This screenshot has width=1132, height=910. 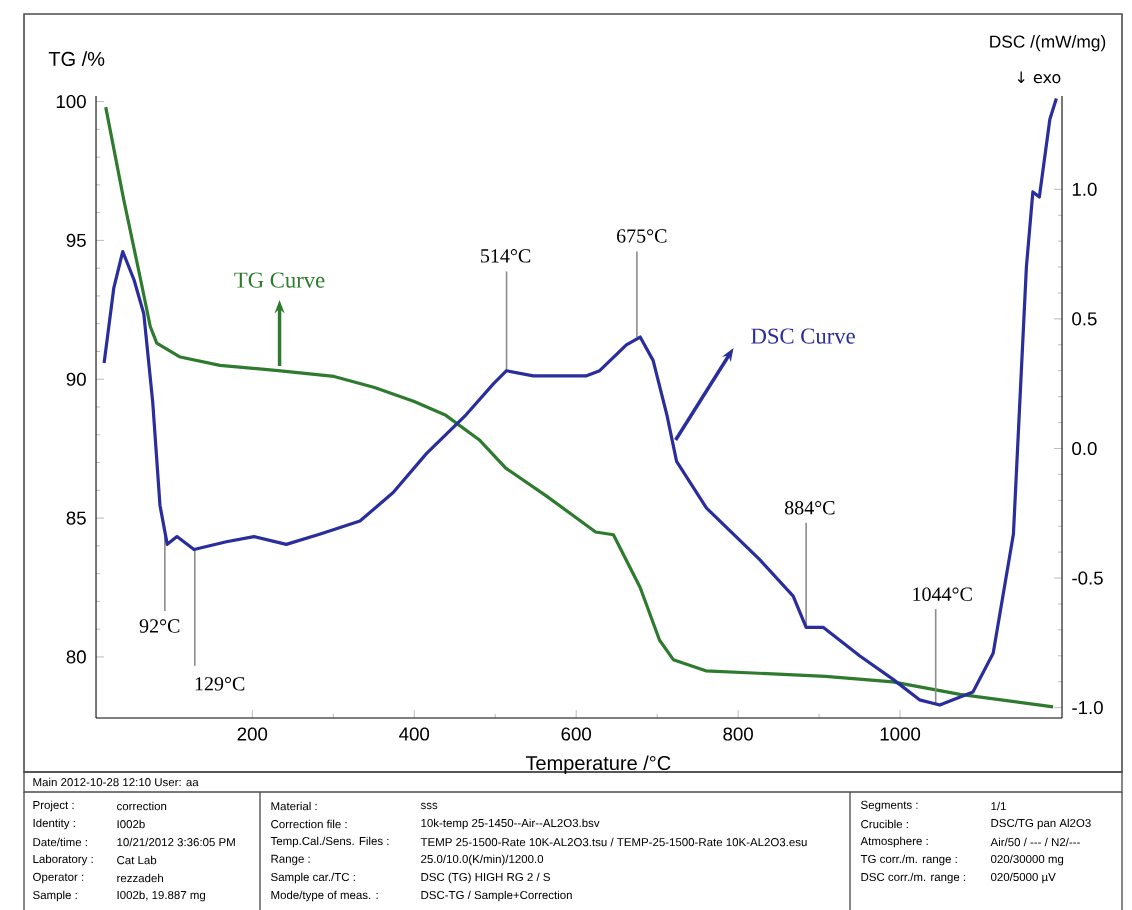 I want to click on annotation: 884°C, so click(x=809, y=508).